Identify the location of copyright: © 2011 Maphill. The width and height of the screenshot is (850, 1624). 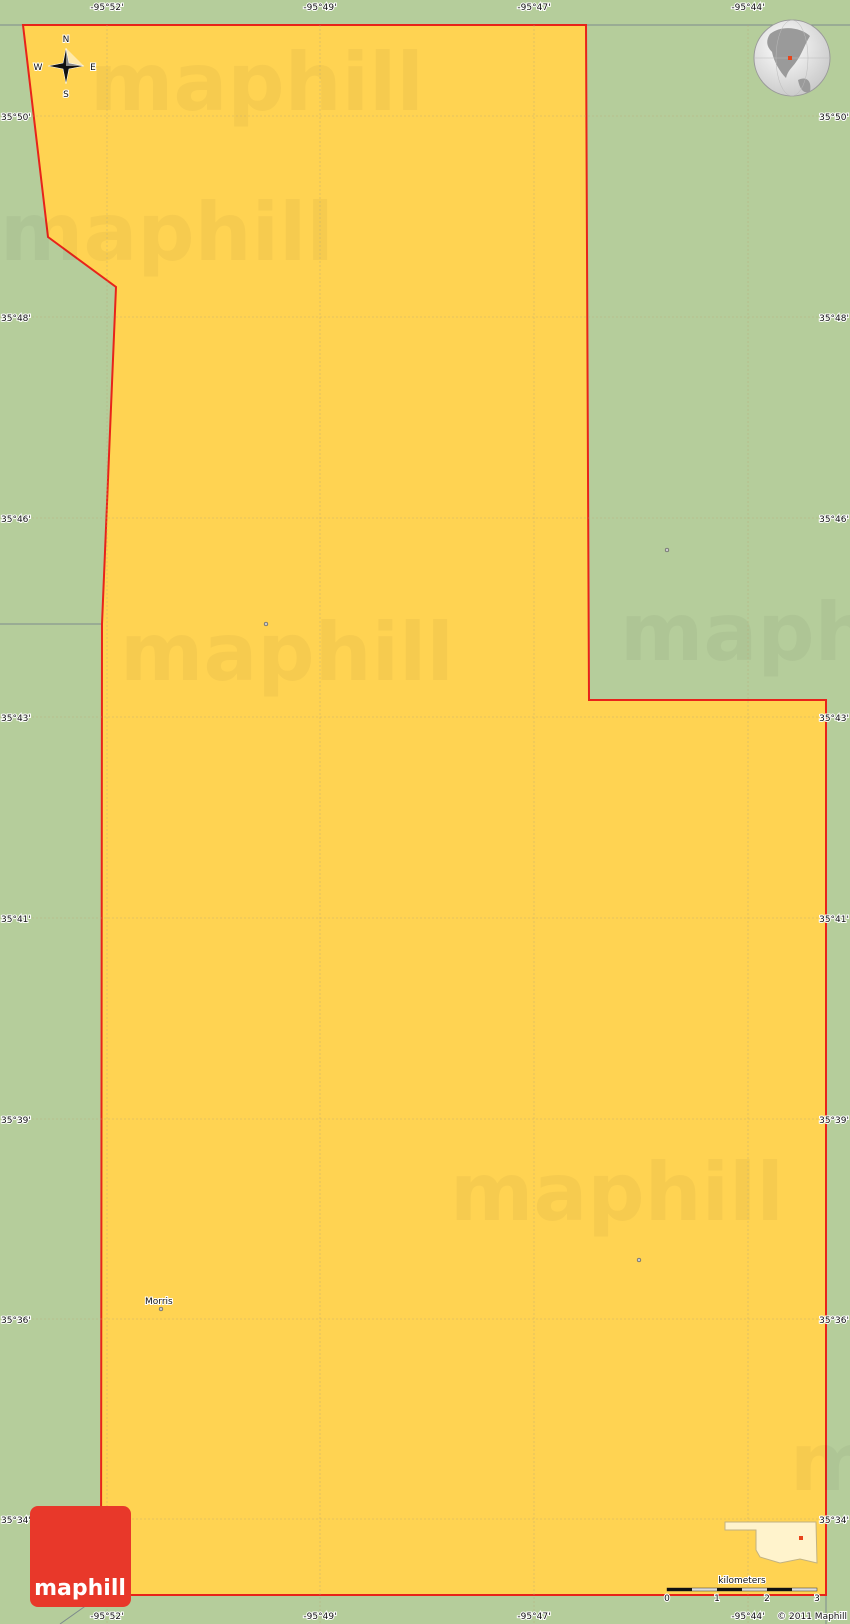
(812, 1617).